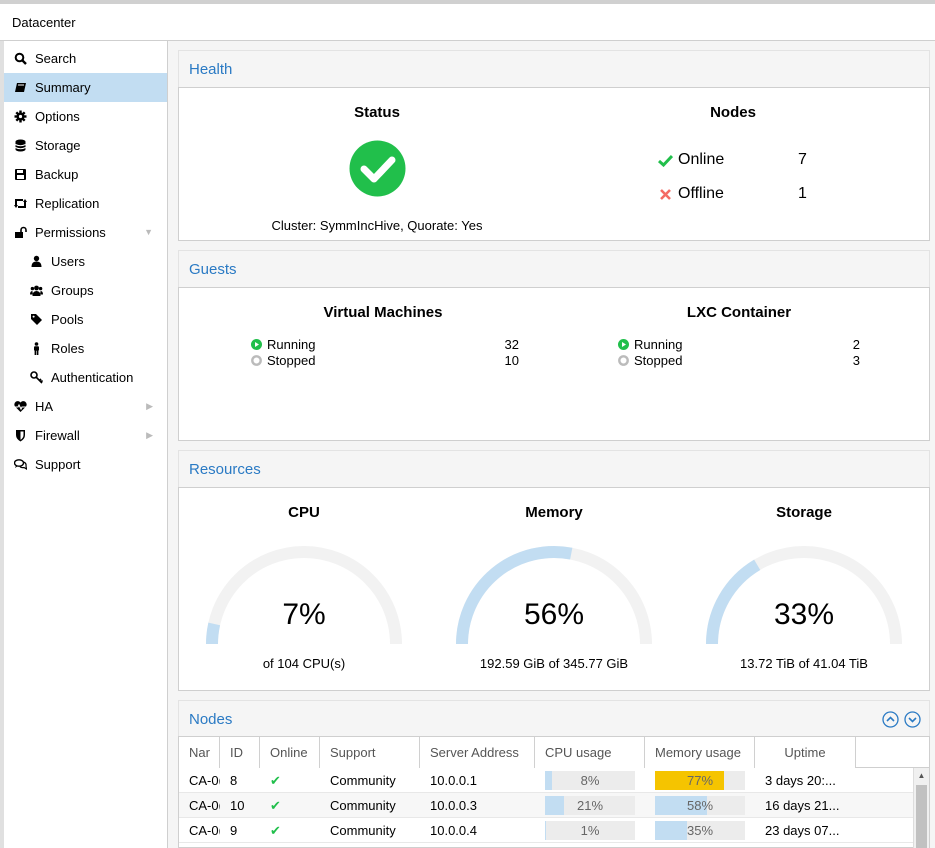 Image resolution: width=935 pixels, height=848 pixels. I want to click on sidebar-item-storage: Storage, so click(85, 145).